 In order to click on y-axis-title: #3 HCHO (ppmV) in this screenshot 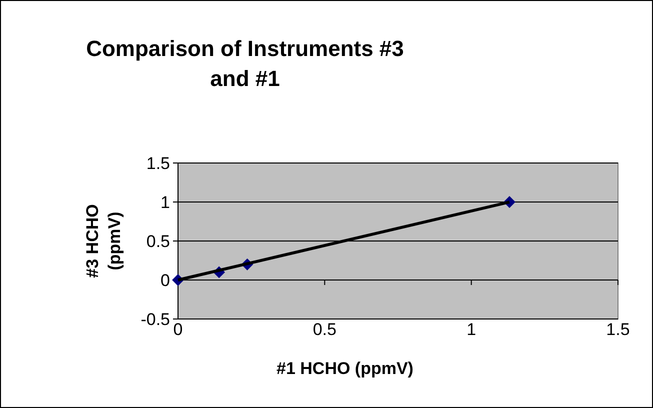, I will do `click(103, 241)`.